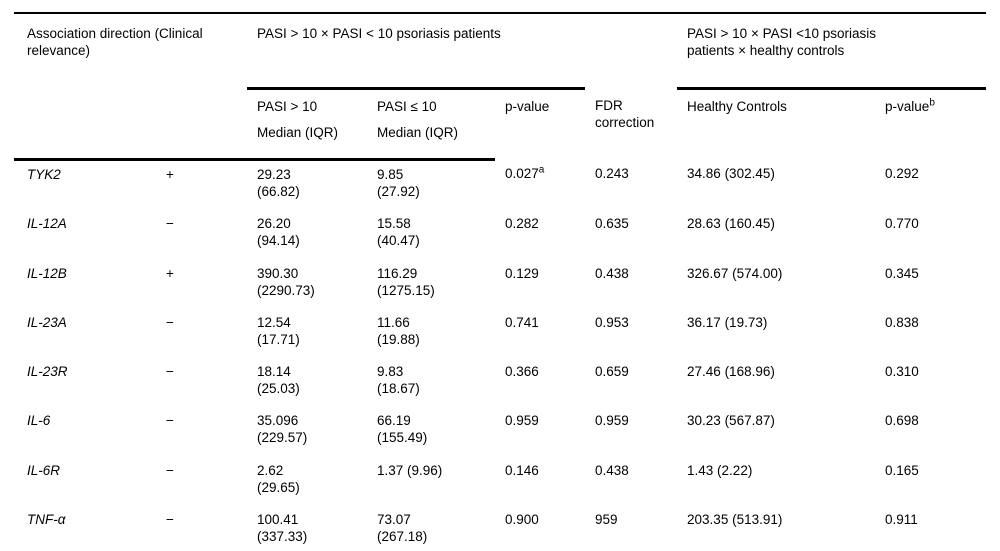  Describe the element at coordinates (87, 382) in the screenshot. I see `gene-cell: IL-23R` at that location.